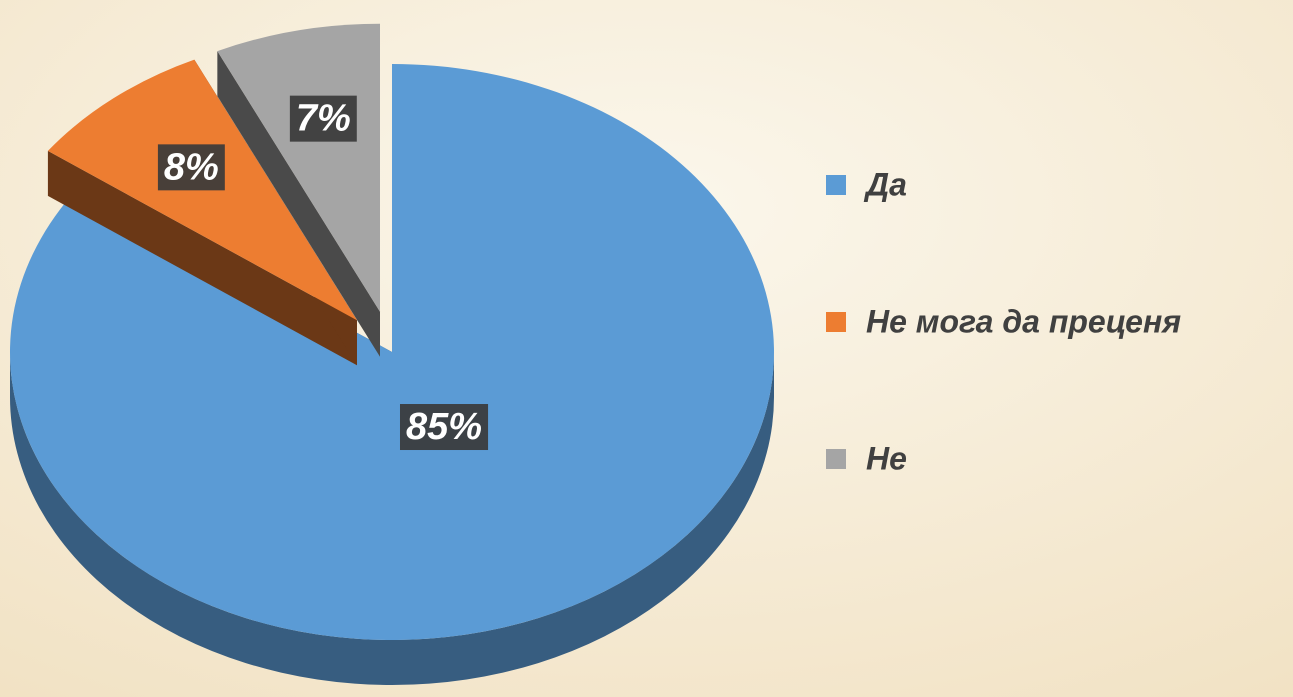  I want to click on data-label: 8%, so click(191, 167).